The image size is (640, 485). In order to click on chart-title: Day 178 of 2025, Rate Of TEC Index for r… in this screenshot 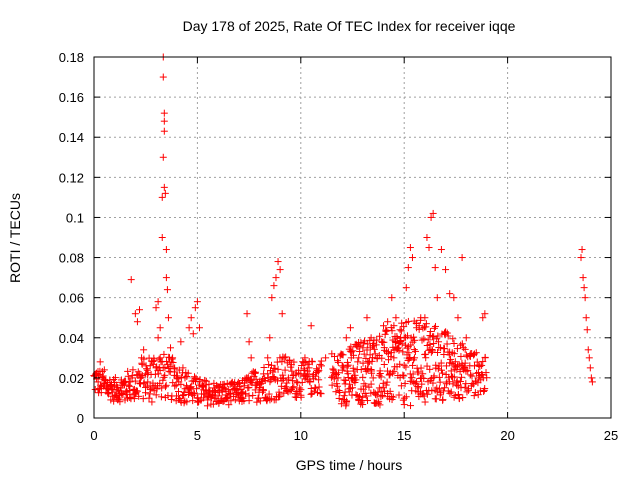, I will do `click(349, 26)`.